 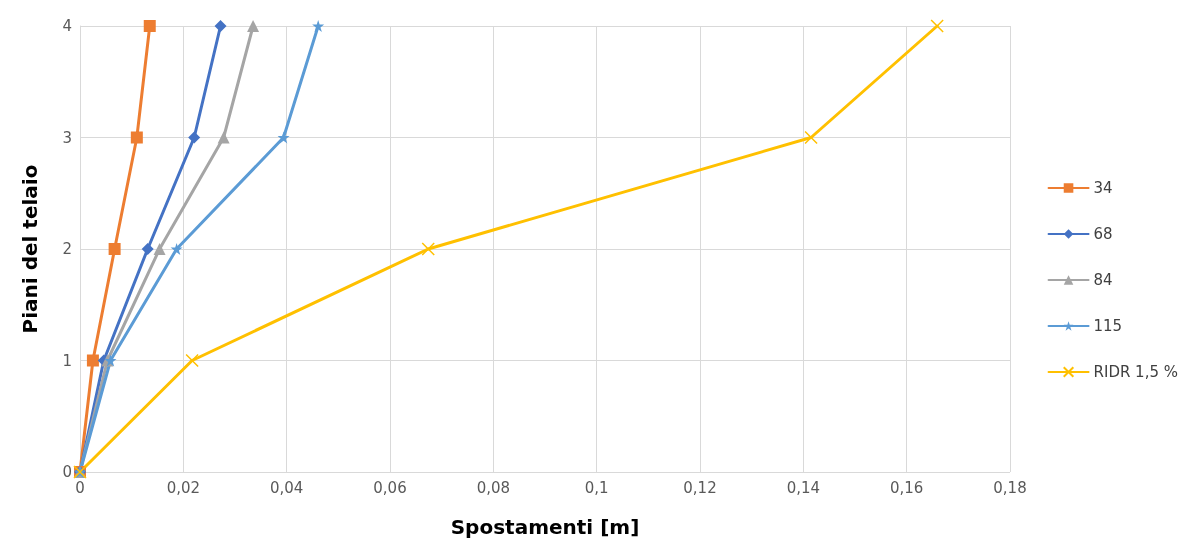 What do you see at coordinates (30, 249) in the screenshot?
I see `y-axis-title: Piani del telaio` at bounding box center [30, 249].